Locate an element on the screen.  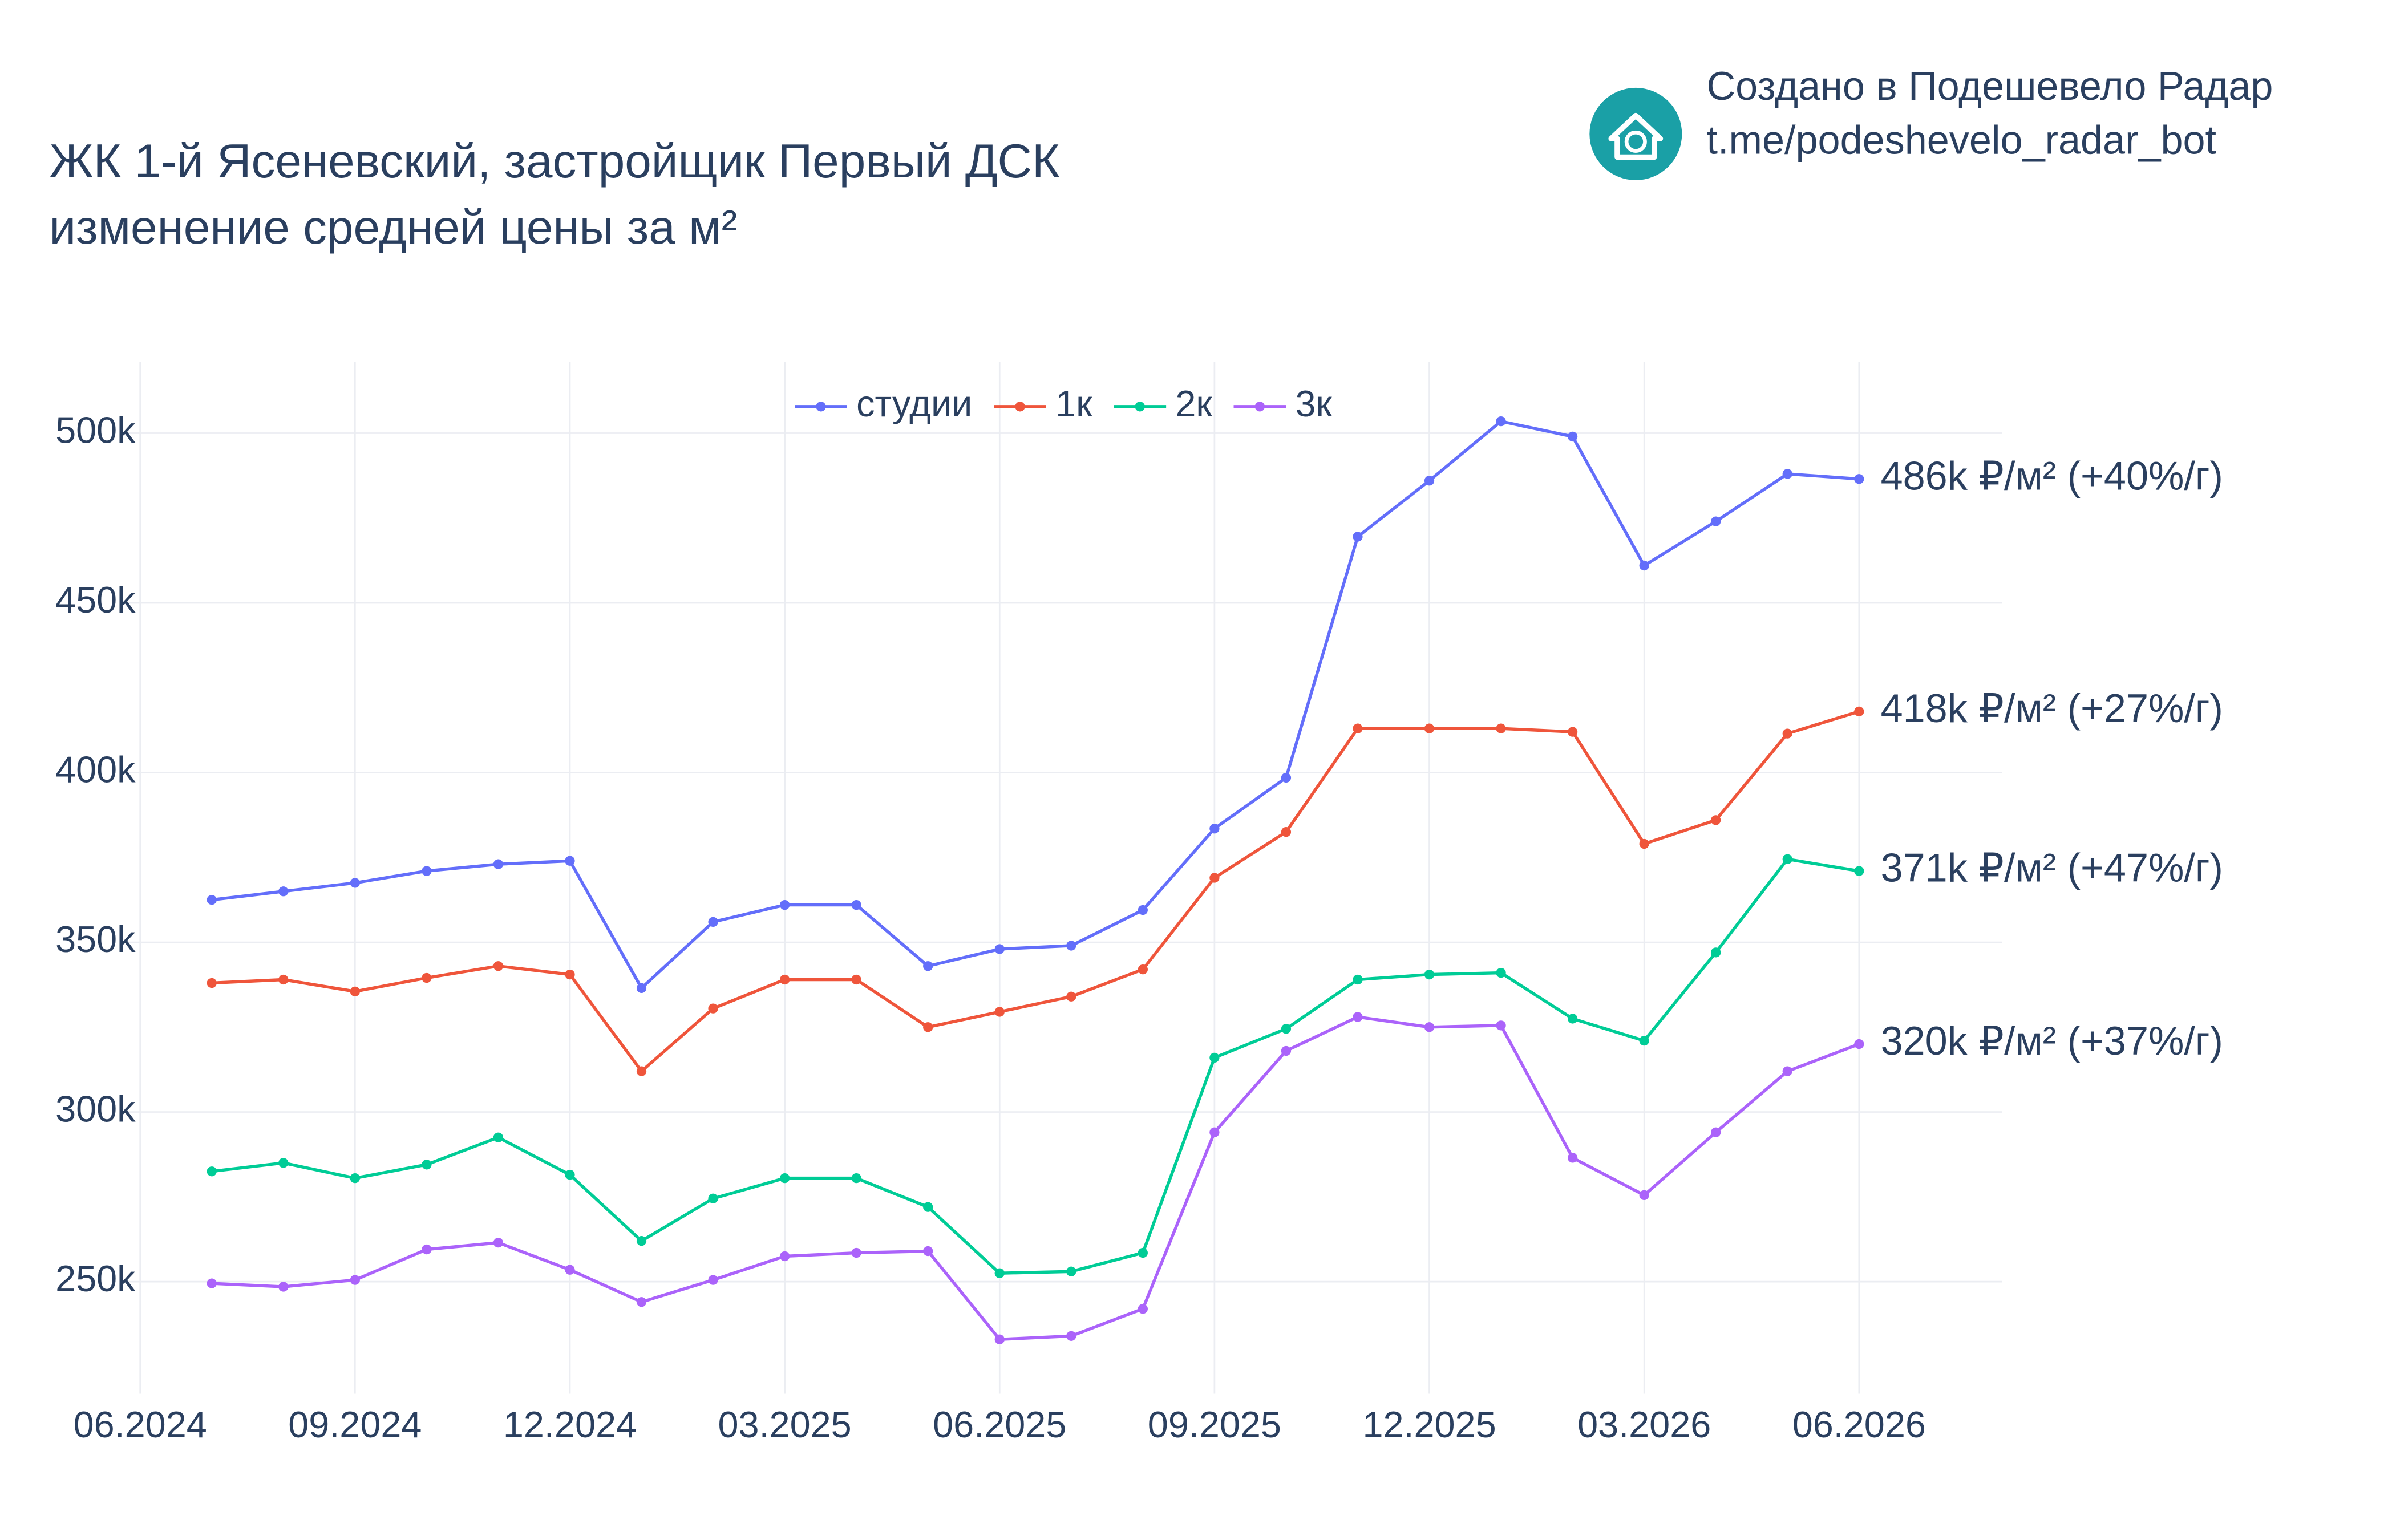
x-tick-label: 06.2026 is located at coordinates (1859, 1425).